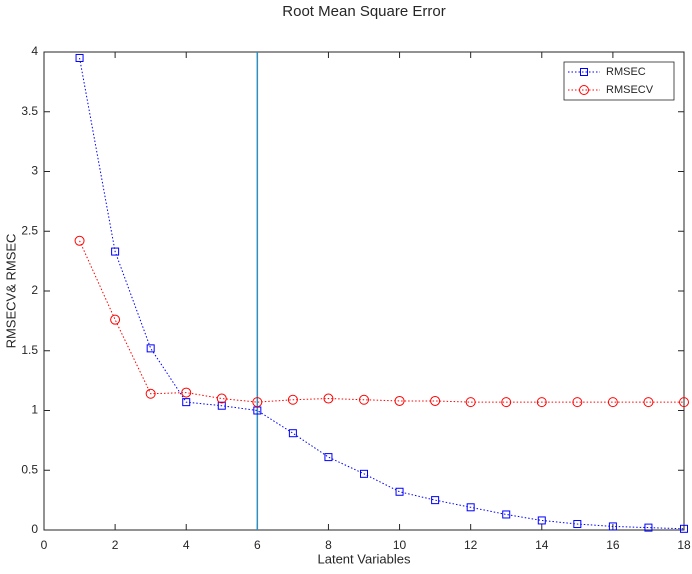 Image resolution: width=692 pixels, height=574 pixels. I want to click on x-tick-label: 16, so click(613, 545).